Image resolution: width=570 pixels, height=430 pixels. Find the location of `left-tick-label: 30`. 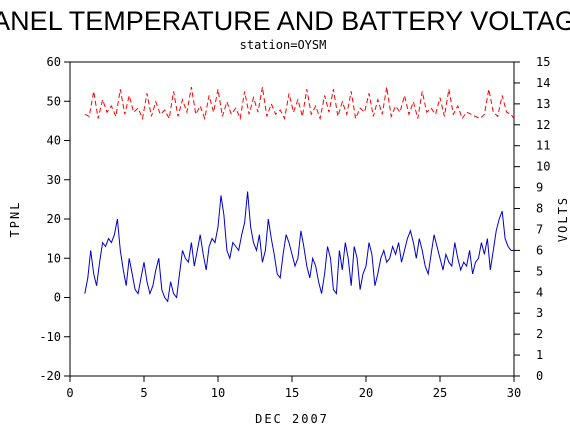

left-tick-label: 30 is located at coordinates (54, 180).